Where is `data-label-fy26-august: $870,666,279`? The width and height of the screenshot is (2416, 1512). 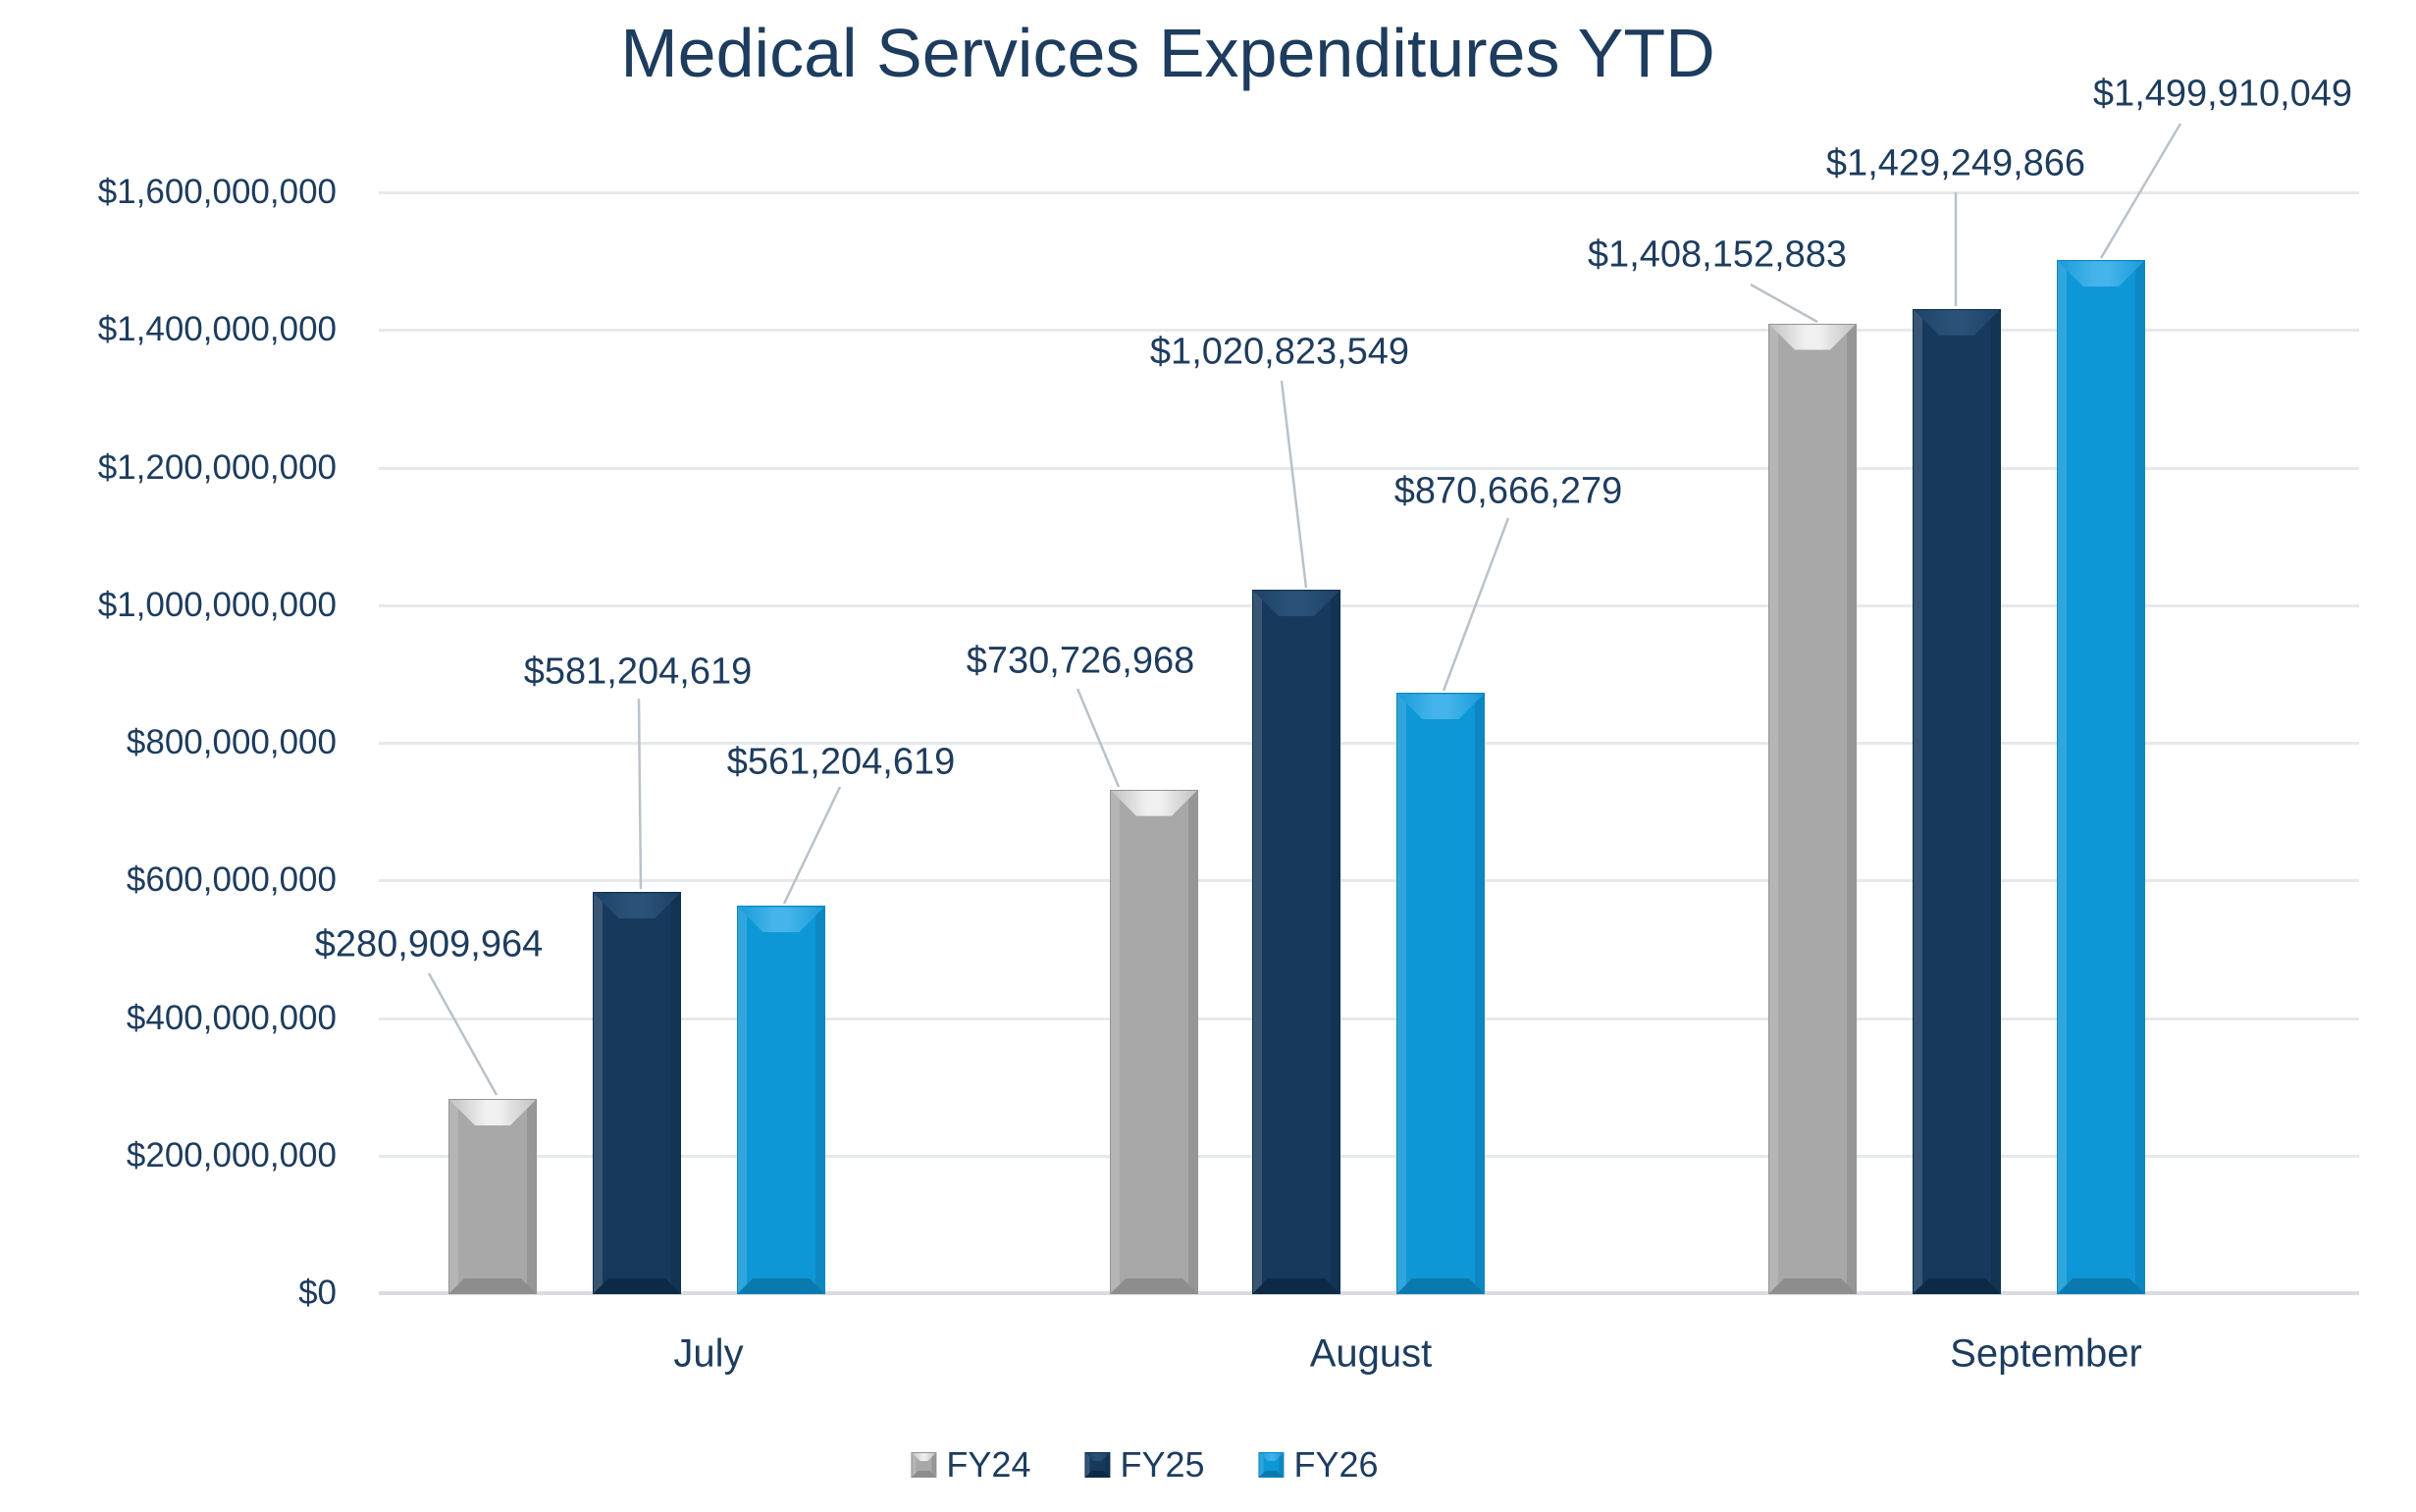
data-label-fy26-august: $870,666,279 is located at coordinates (1508, 491).